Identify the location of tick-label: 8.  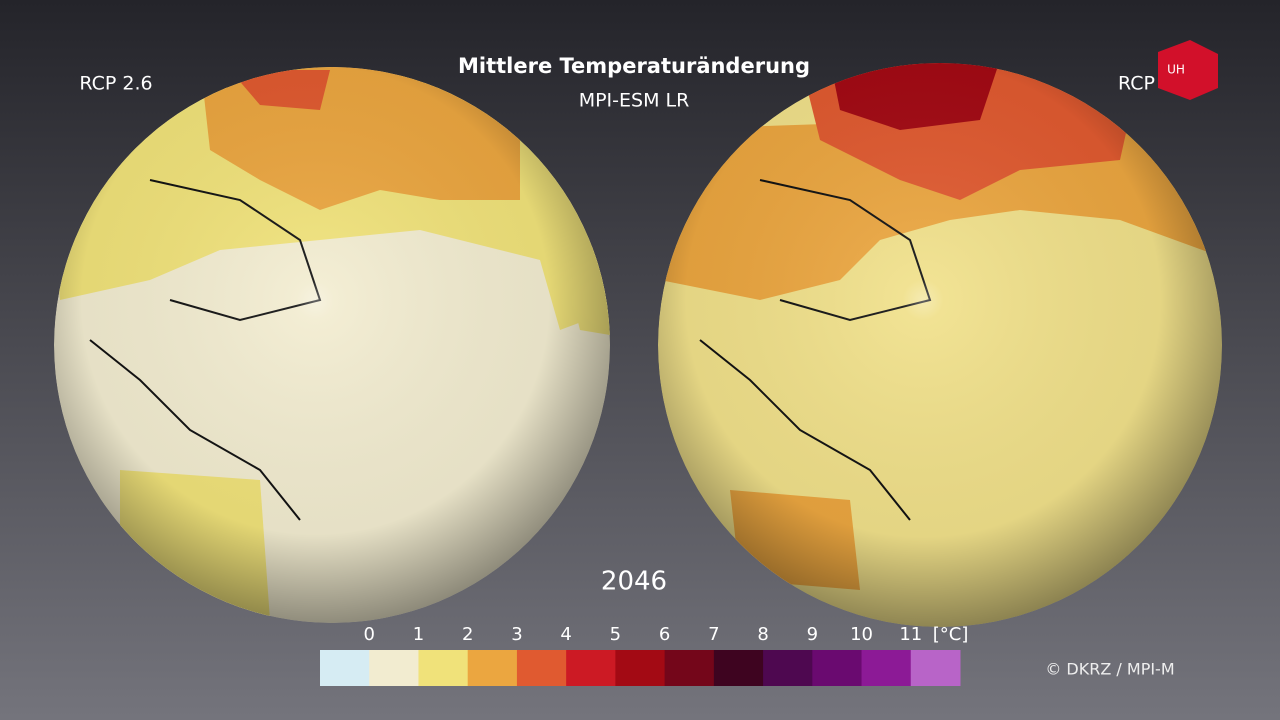
(762, 634).